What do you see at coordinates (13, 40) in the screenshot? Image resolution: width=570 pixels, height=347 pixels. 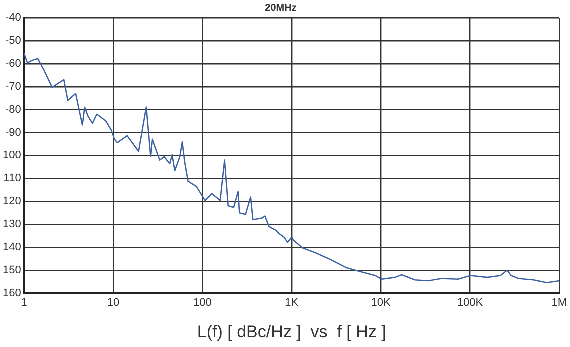 I see `y-tick-label: -50` at bounding box center [13, 40].